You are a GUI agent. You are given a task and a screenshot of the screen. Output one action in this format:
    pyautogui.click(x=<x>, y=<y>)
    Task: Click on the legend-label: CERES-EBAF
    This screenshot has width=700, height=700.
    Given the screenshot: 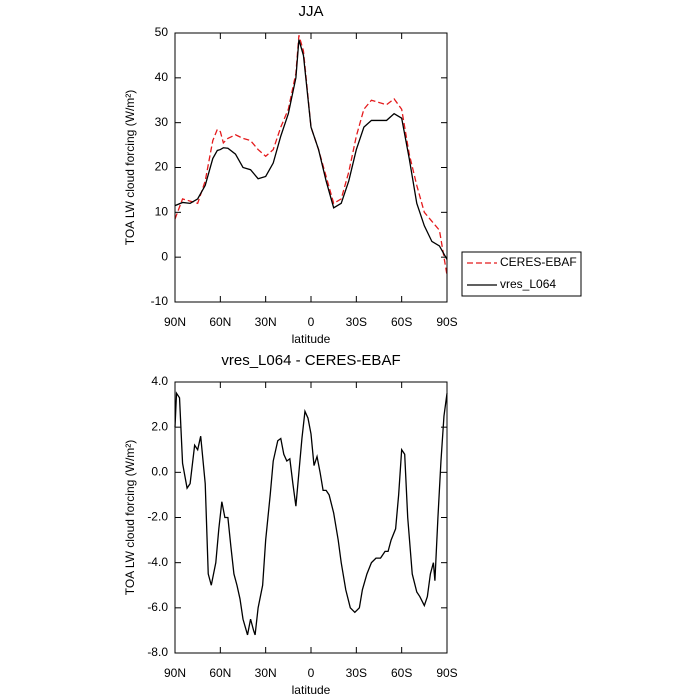 What is the action you would take?
    pyautogui.click(x=538, y=262)
    